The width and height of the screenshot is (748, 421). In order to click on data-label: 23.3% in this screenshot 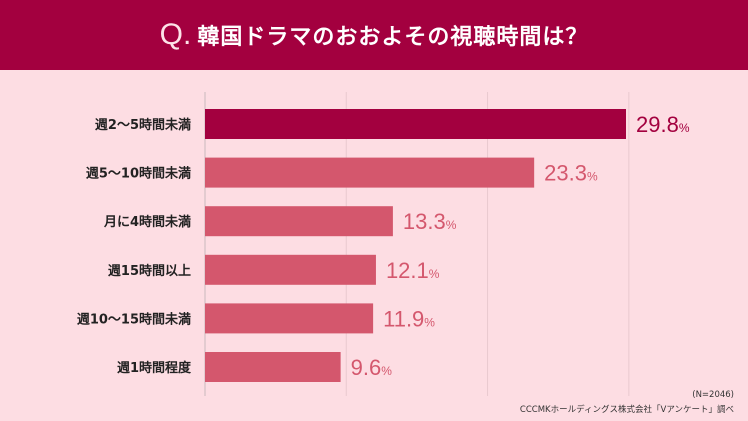, I will do `click(571, 173)`.